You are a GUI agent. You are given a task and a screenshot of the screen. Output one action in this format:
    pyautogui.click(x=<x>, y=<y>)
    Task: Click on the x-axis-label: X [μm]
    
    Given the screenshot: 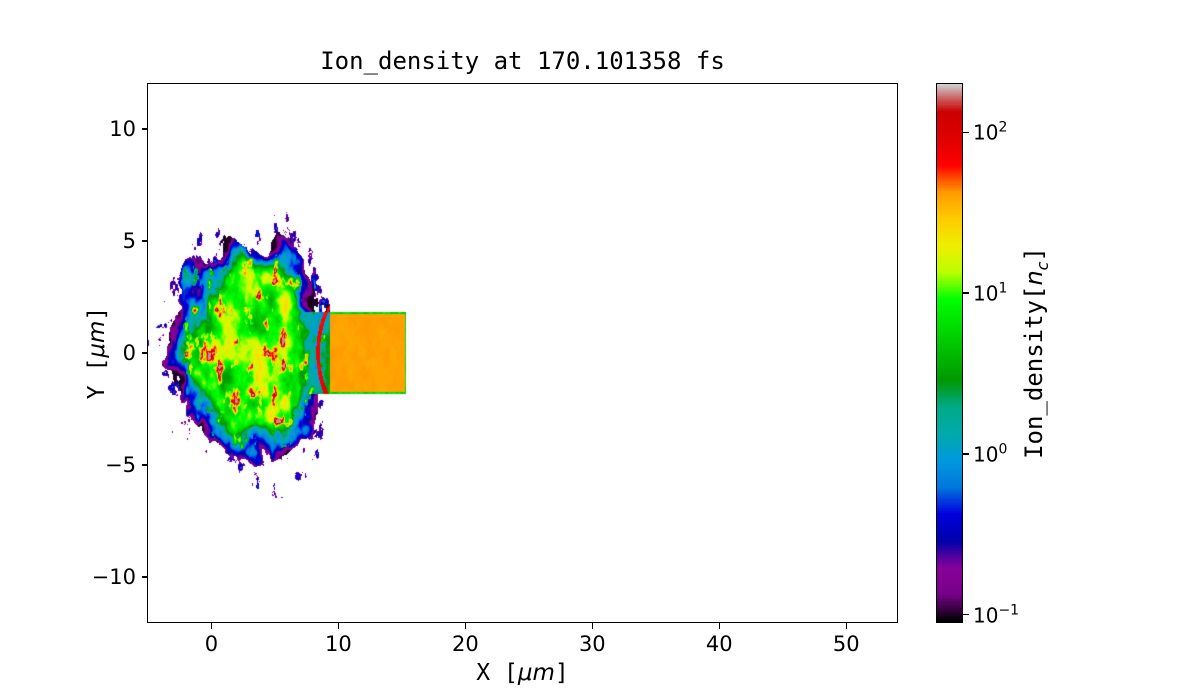 What is the action you would take?
    pyautogui.click(x=522, y=673)
    